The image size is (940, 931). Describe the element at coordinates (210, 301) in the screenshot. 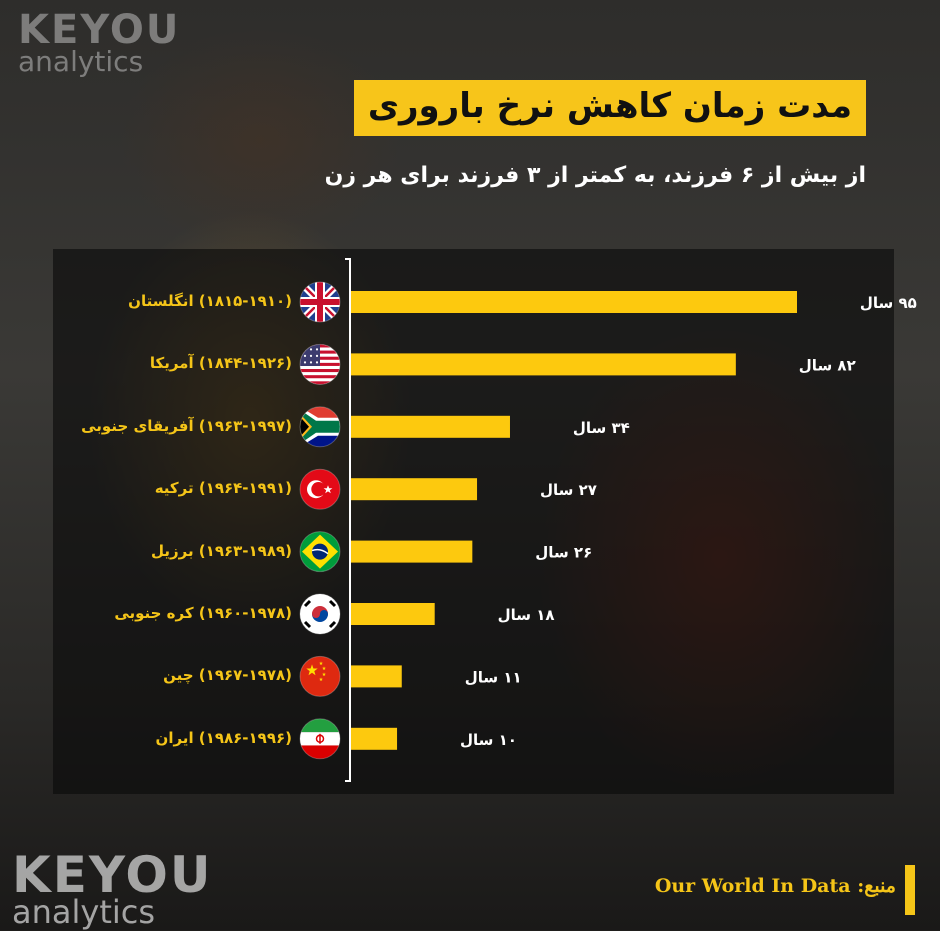

I see `category-label: (۱۸۱۵-۱۹۱۰) انگلستان` at that location.